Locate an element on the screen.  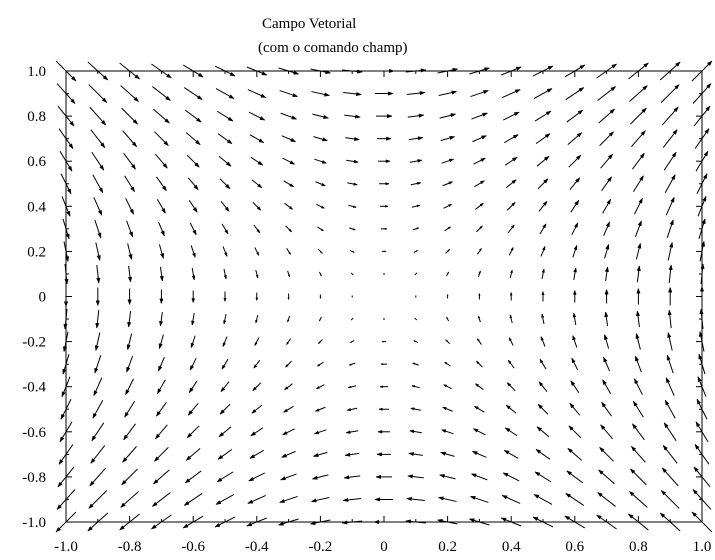
y-tick-label: -0.8 is located at coordinates (34, 478).